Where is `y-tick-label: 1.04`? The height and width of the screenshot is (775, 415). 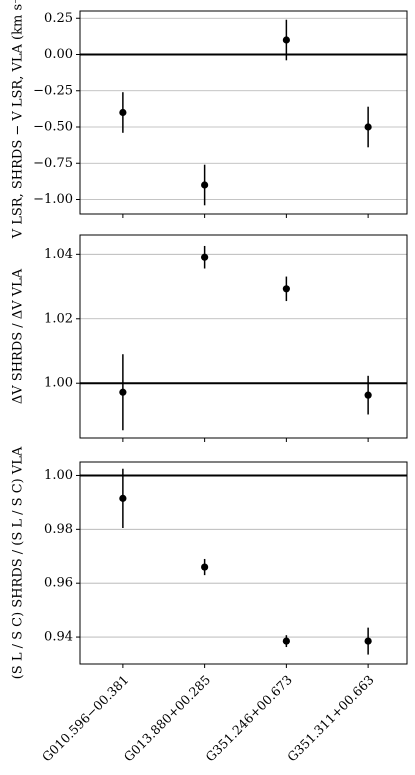 y-tick-label: 1.04 is located at coordinates (58, 254).